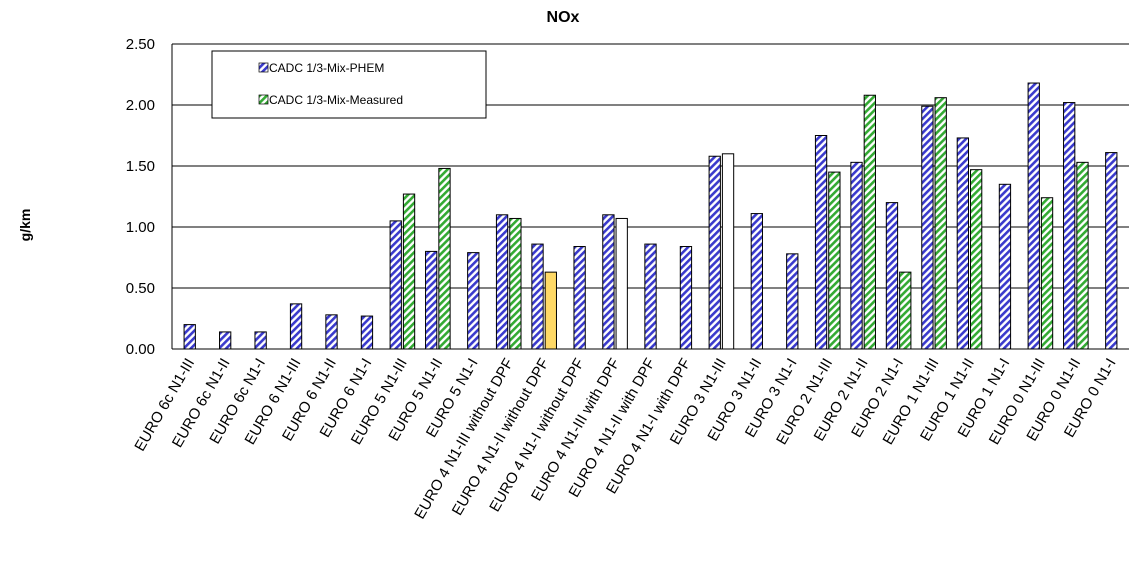 This screenshot has width=1129, height=585. Describe the element at coordinates (263, 99) in the screenshot. I see `legend-swatch-measured` at that location.